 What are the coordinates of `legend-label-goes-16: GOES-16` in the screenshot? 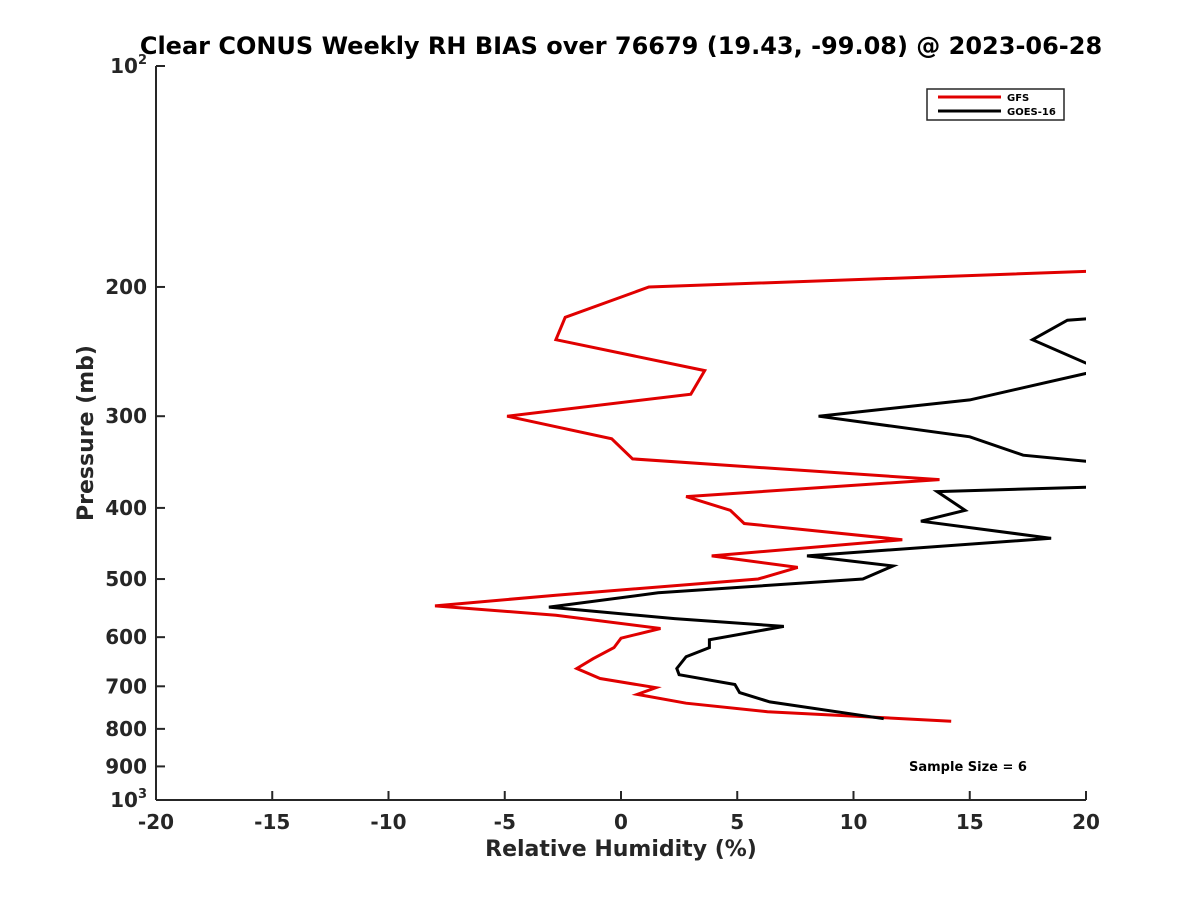 It's located at (1031, 112).